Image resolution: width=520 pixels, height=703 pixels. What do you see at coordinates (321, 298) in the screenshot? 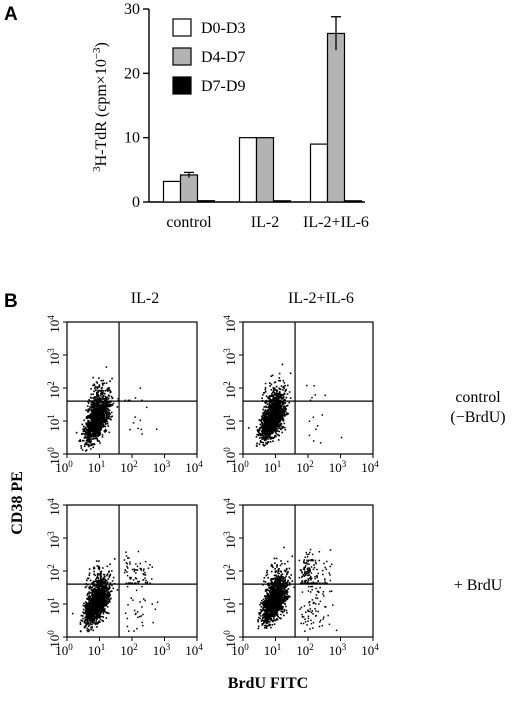
I see `column-title: IL-2+IL-6` at bounding box center [321, 298].